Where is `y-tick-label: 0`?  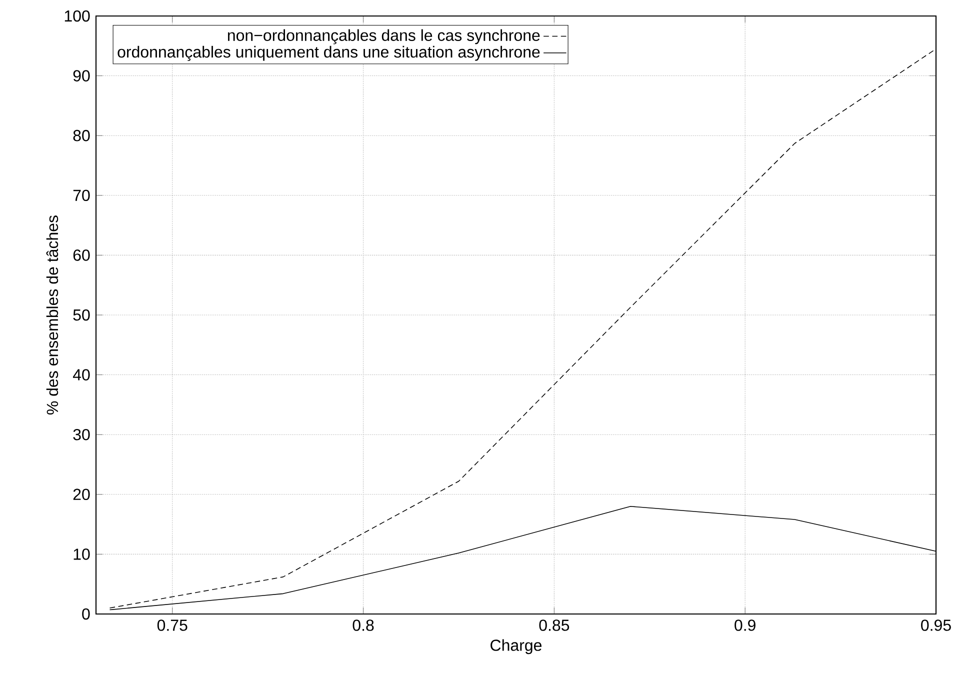 y-tick-label: 0 is located at coordinates (86, 614).